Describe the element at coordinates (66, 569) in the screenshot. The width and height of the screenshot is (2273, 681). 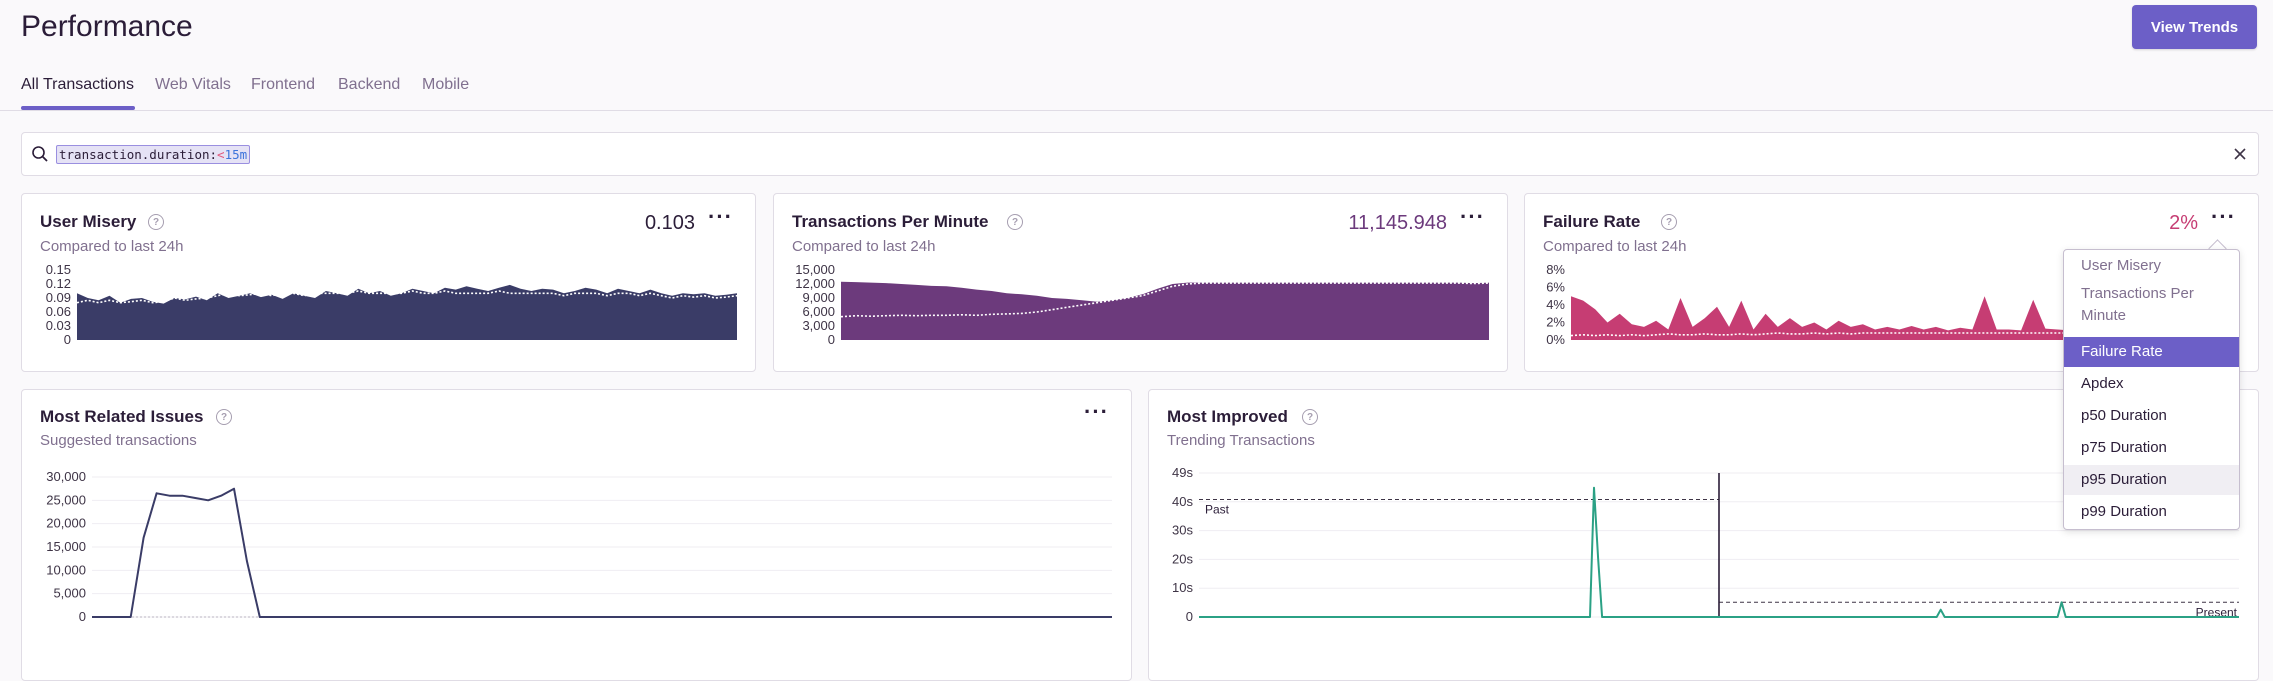
I see `y-tick-label: 10,000` at that location.